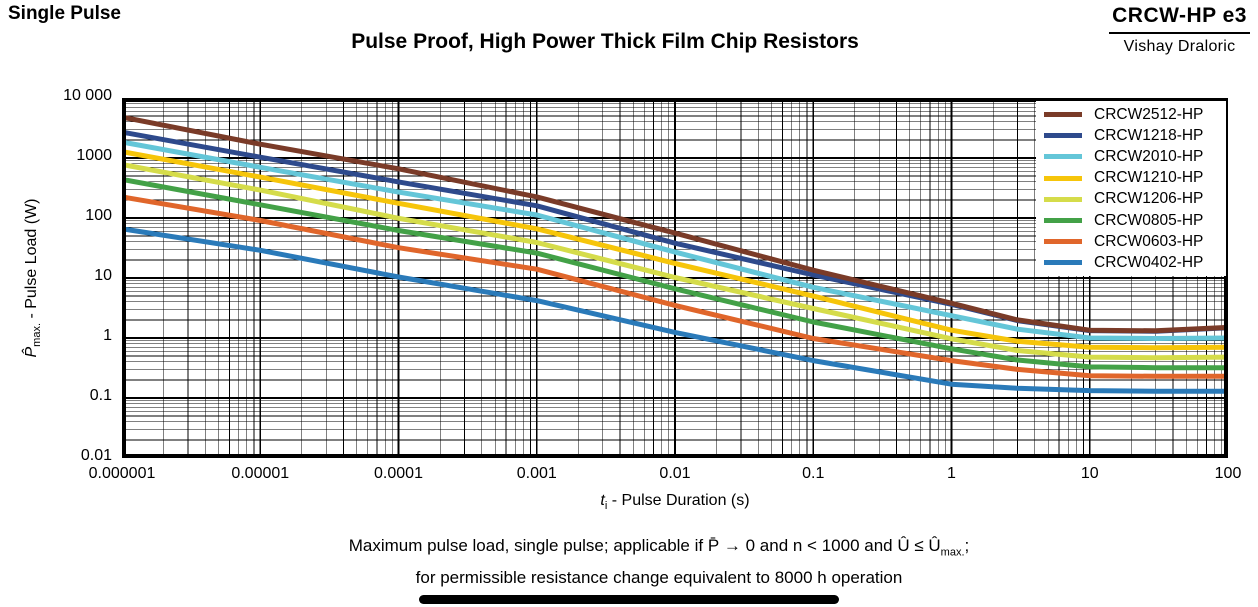  I want to click on legend-item: CRCW0402-HP, so click(1131, 262).